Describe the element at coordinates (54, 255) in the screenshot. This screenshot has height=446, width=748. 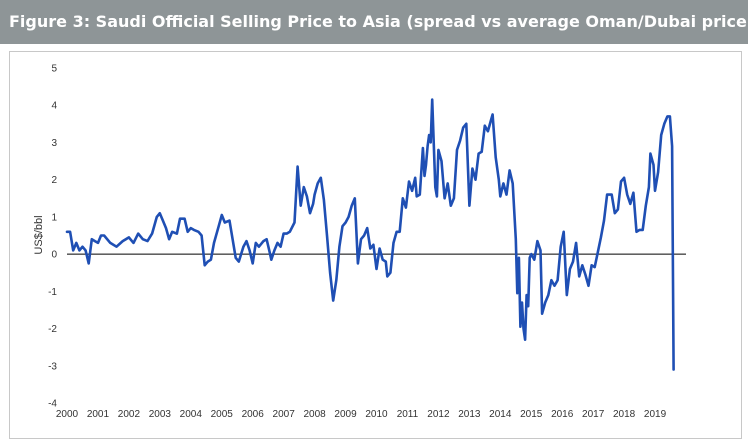
I see `y-tick-label: 0` at that location.